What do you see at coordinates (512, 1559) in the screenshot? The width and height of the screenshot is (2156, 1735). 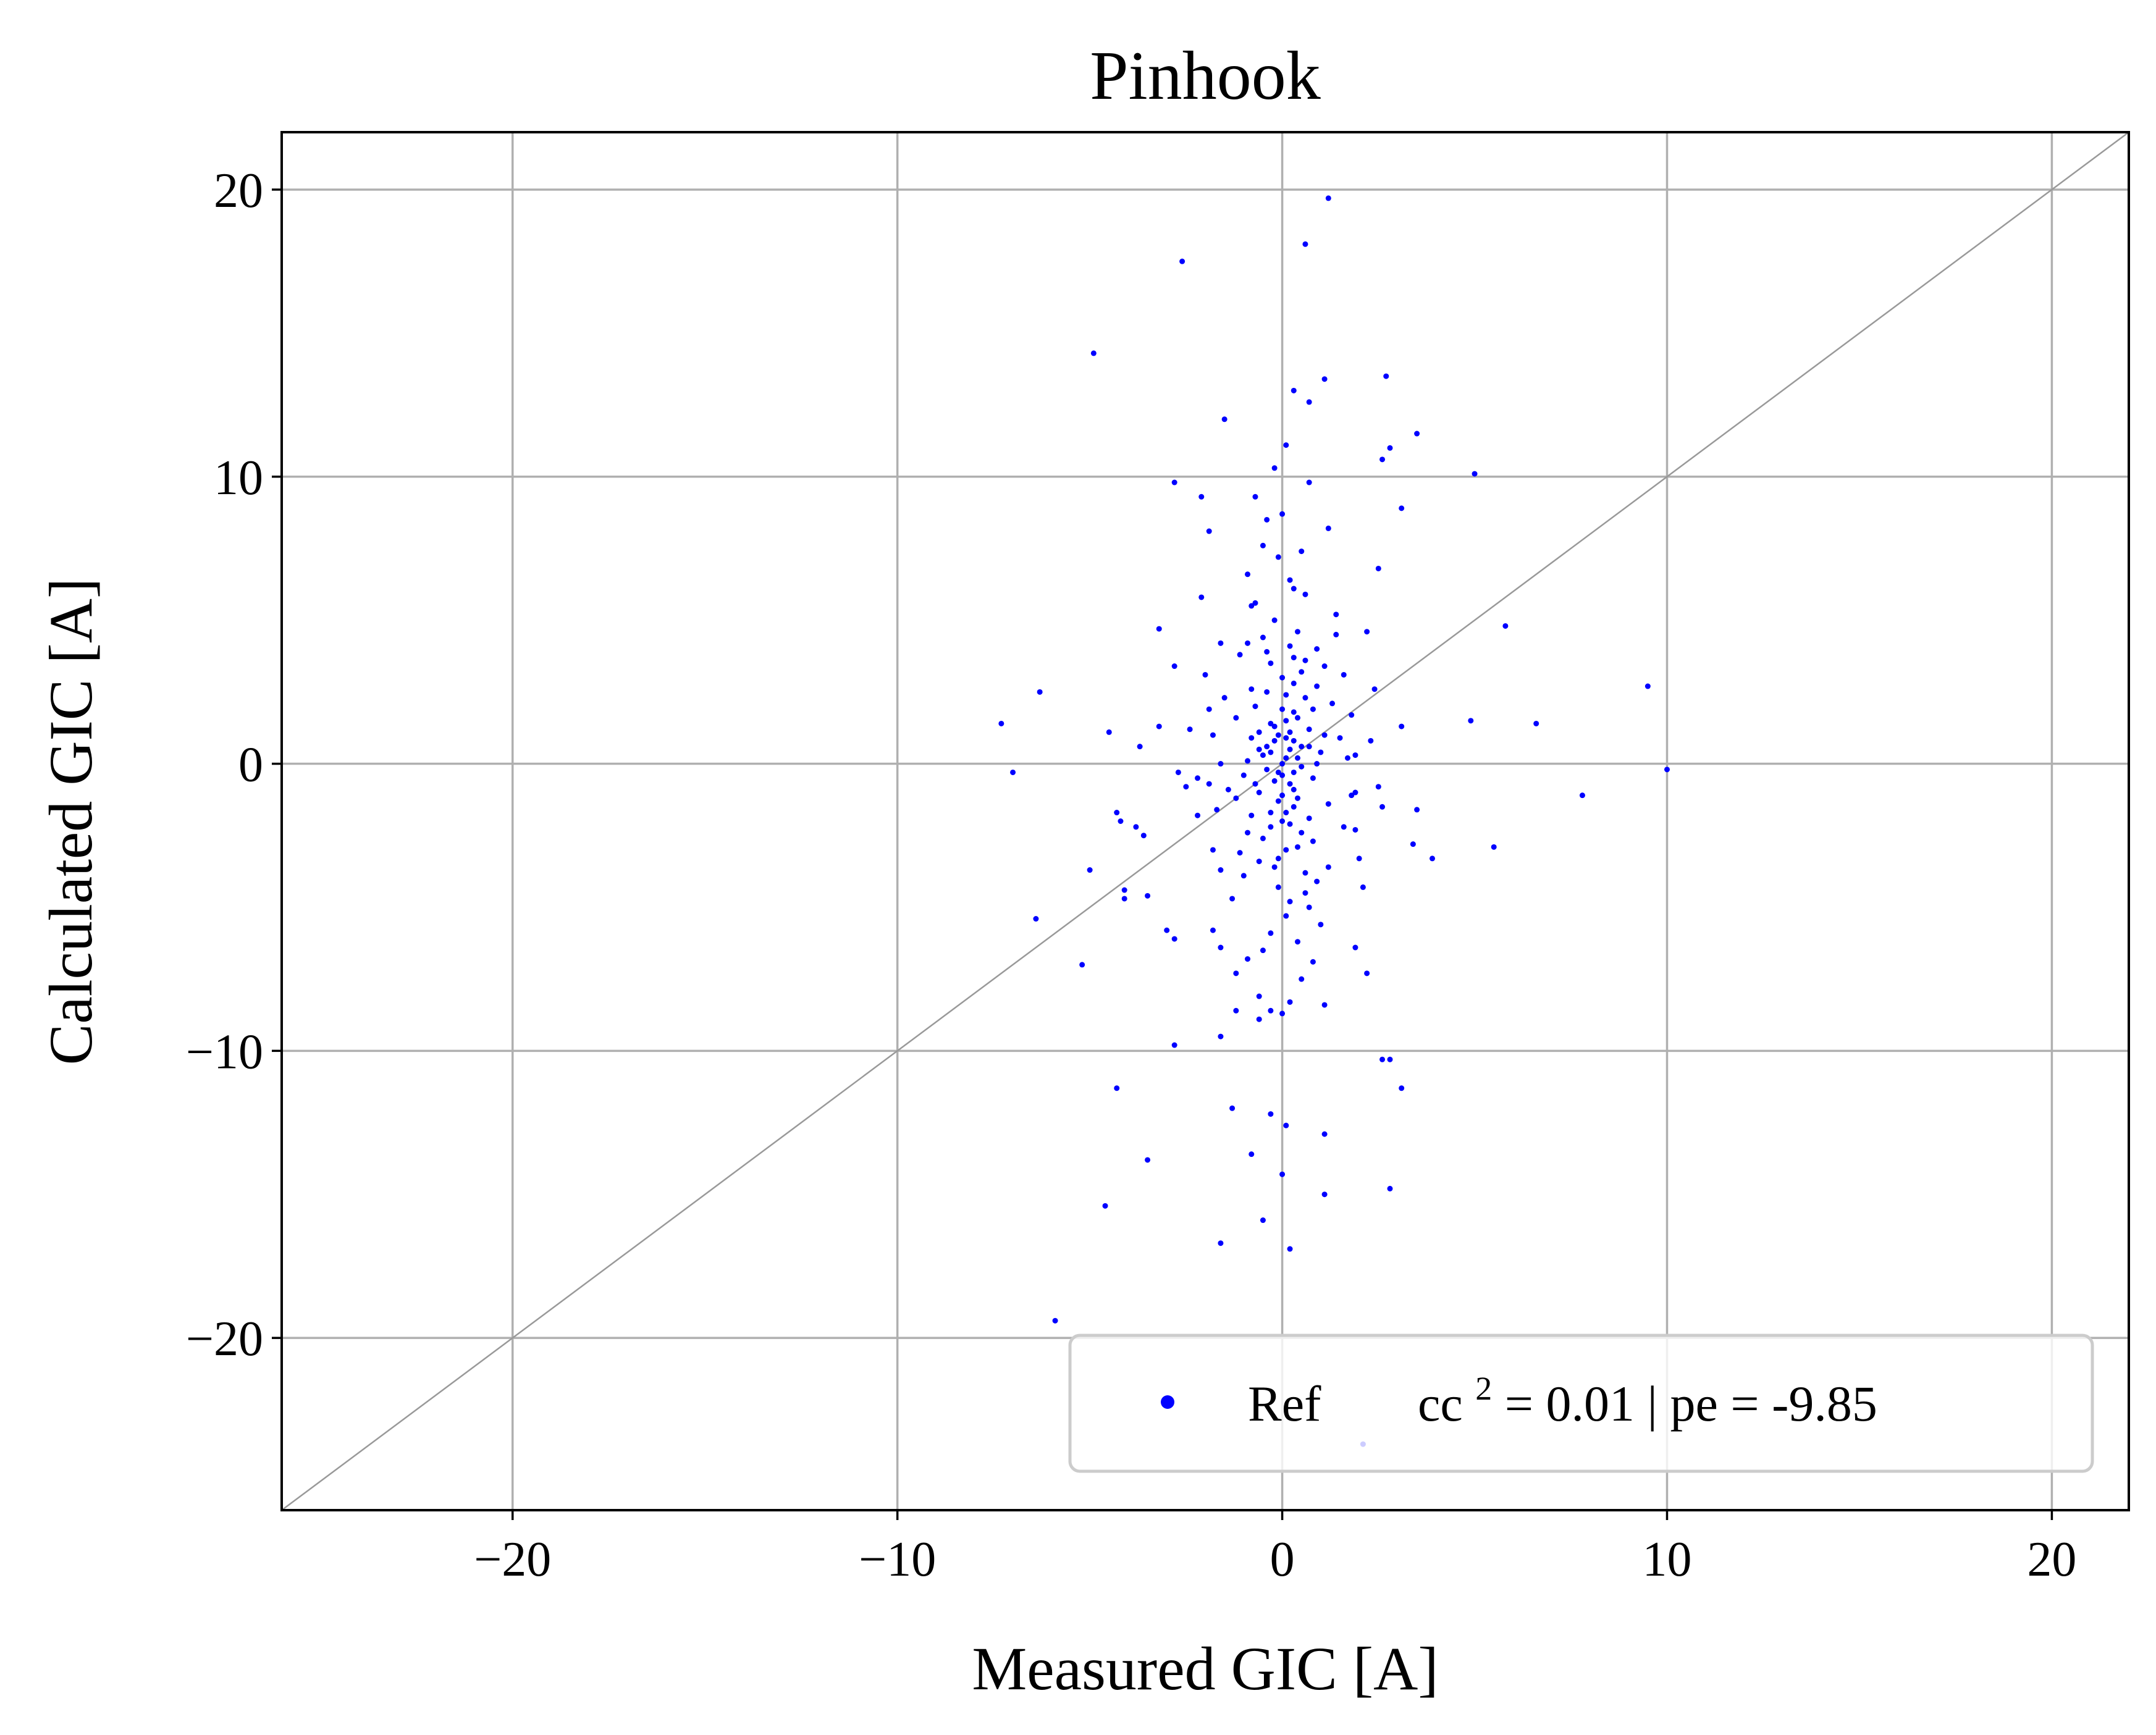 I see `x-tick-label: −20` at bounding box center [512, 1559].